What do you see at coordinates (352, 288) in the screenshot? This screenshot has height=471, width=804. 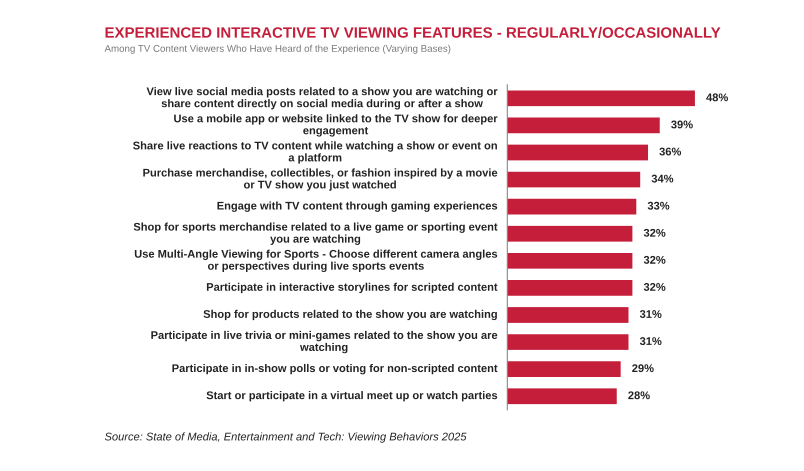 I see `y-tick-label: Participate in interactive storylines for scripted content` at bounding box center [352, 288].